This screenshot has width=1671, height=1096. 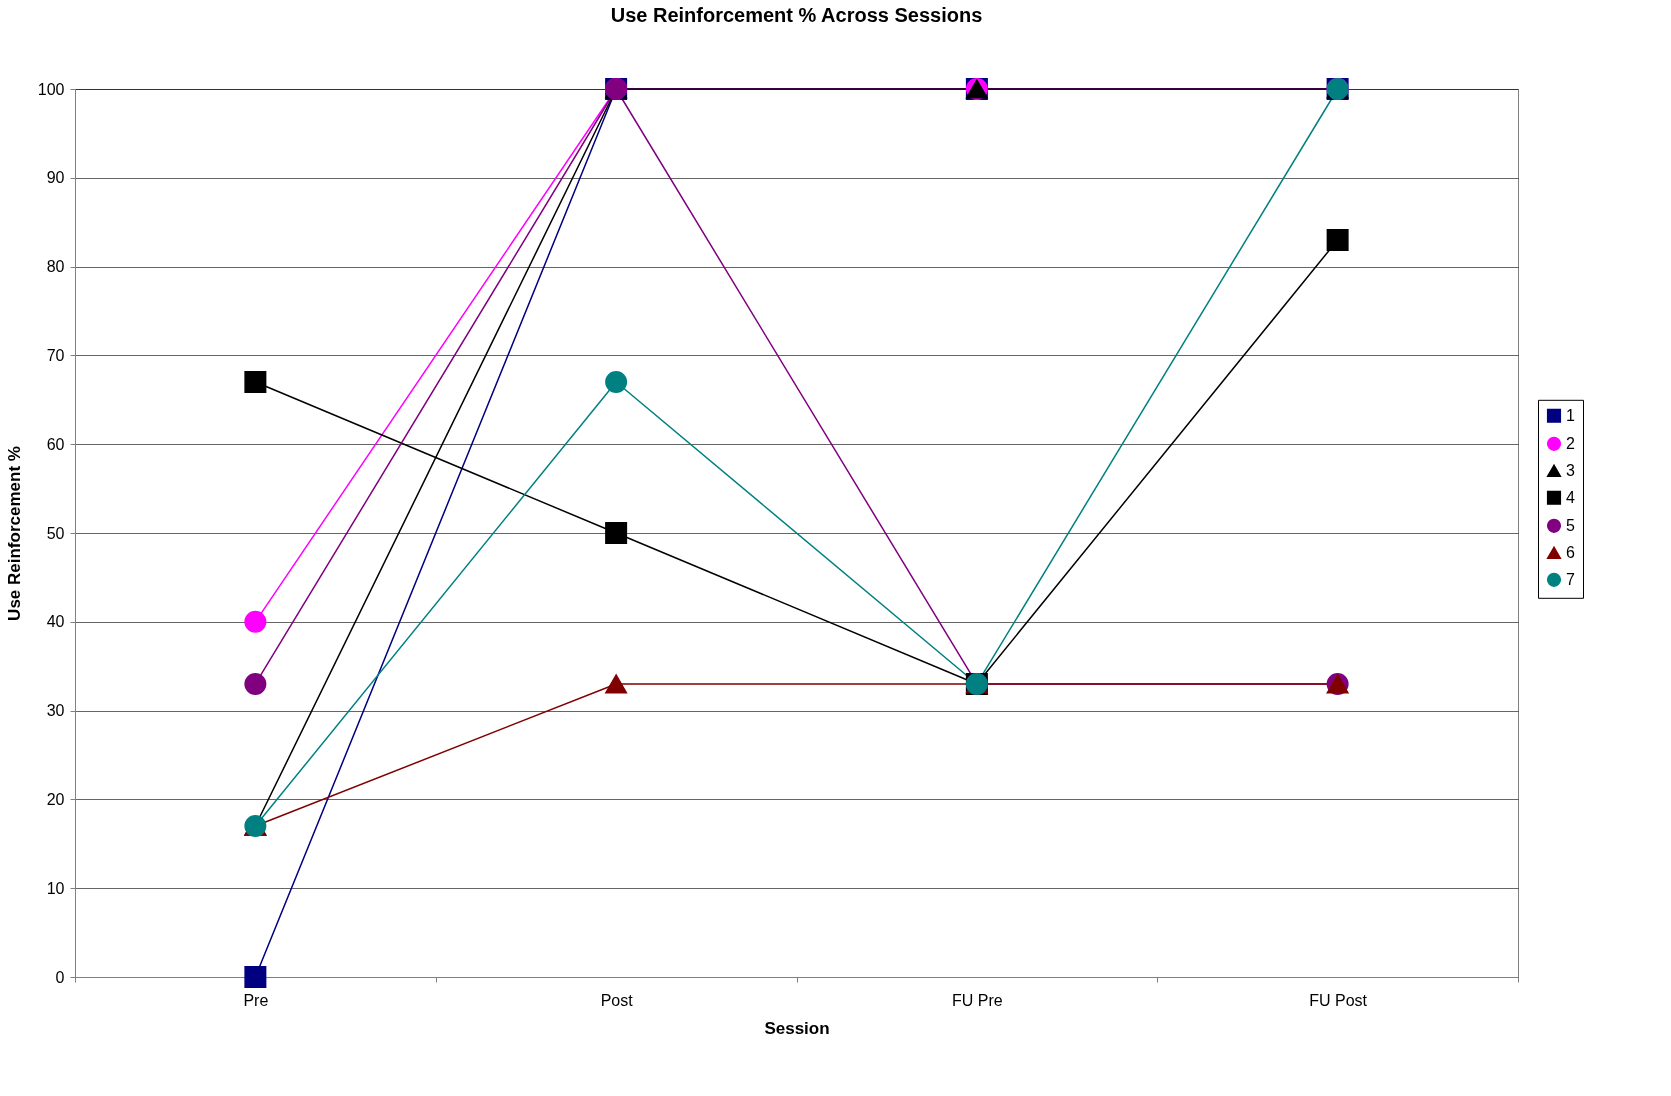 I want to click on y-tick-label: 100, so click(x=51, y=89).